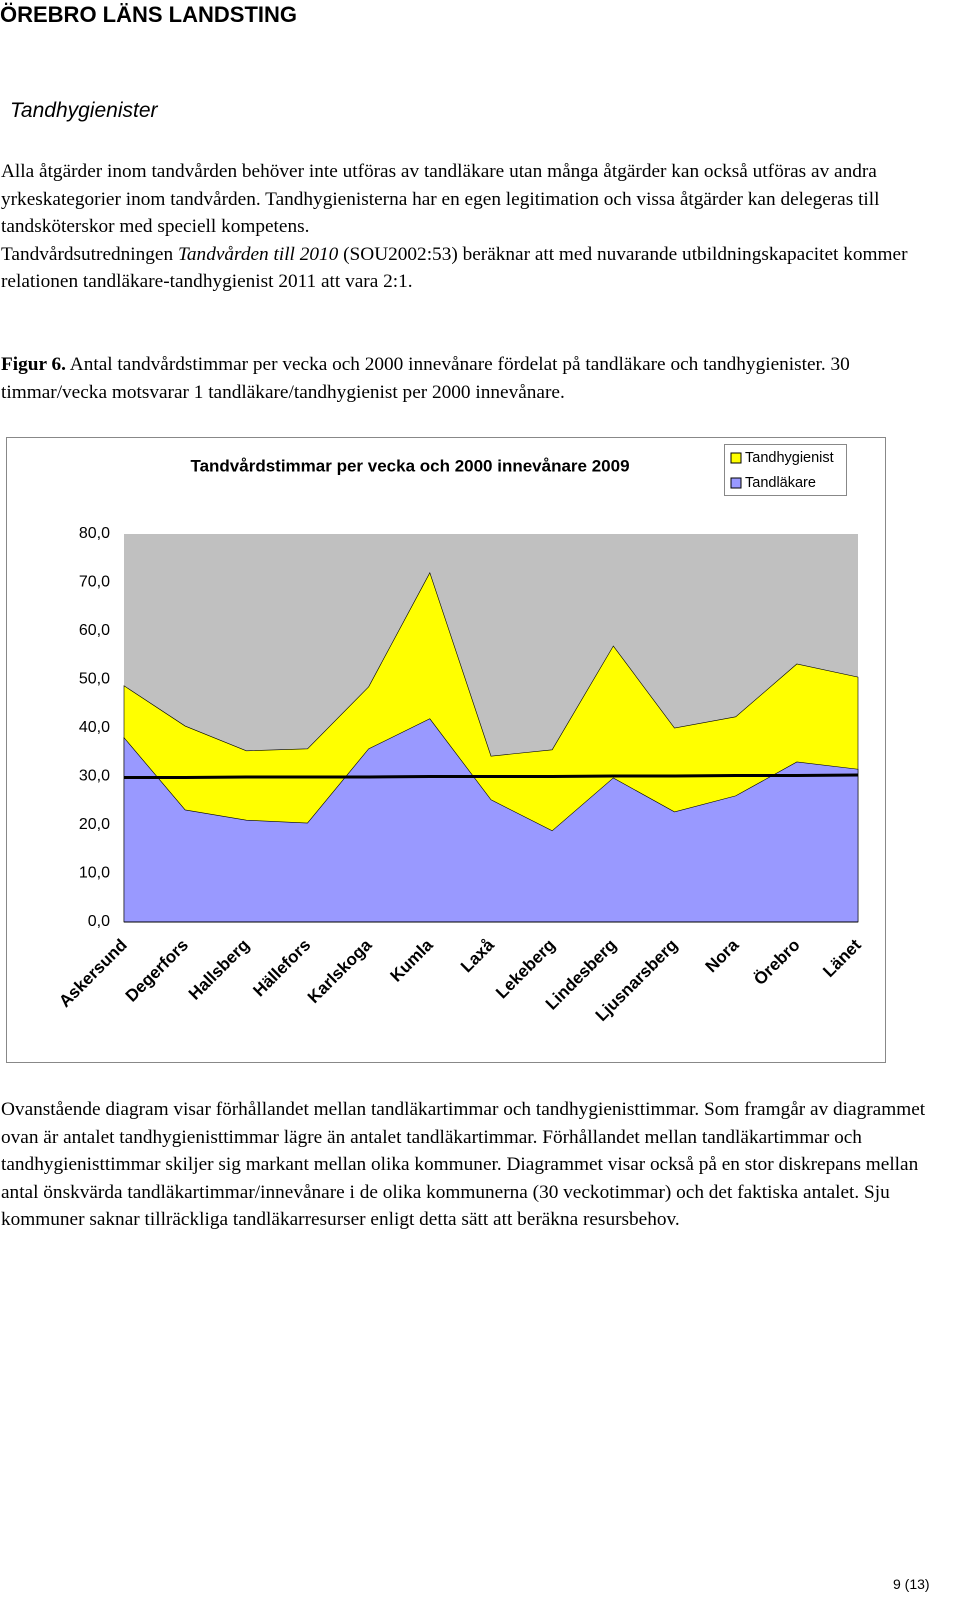  I want to click on legend: Tandhygienist Tandläkare, so click(785, 470).